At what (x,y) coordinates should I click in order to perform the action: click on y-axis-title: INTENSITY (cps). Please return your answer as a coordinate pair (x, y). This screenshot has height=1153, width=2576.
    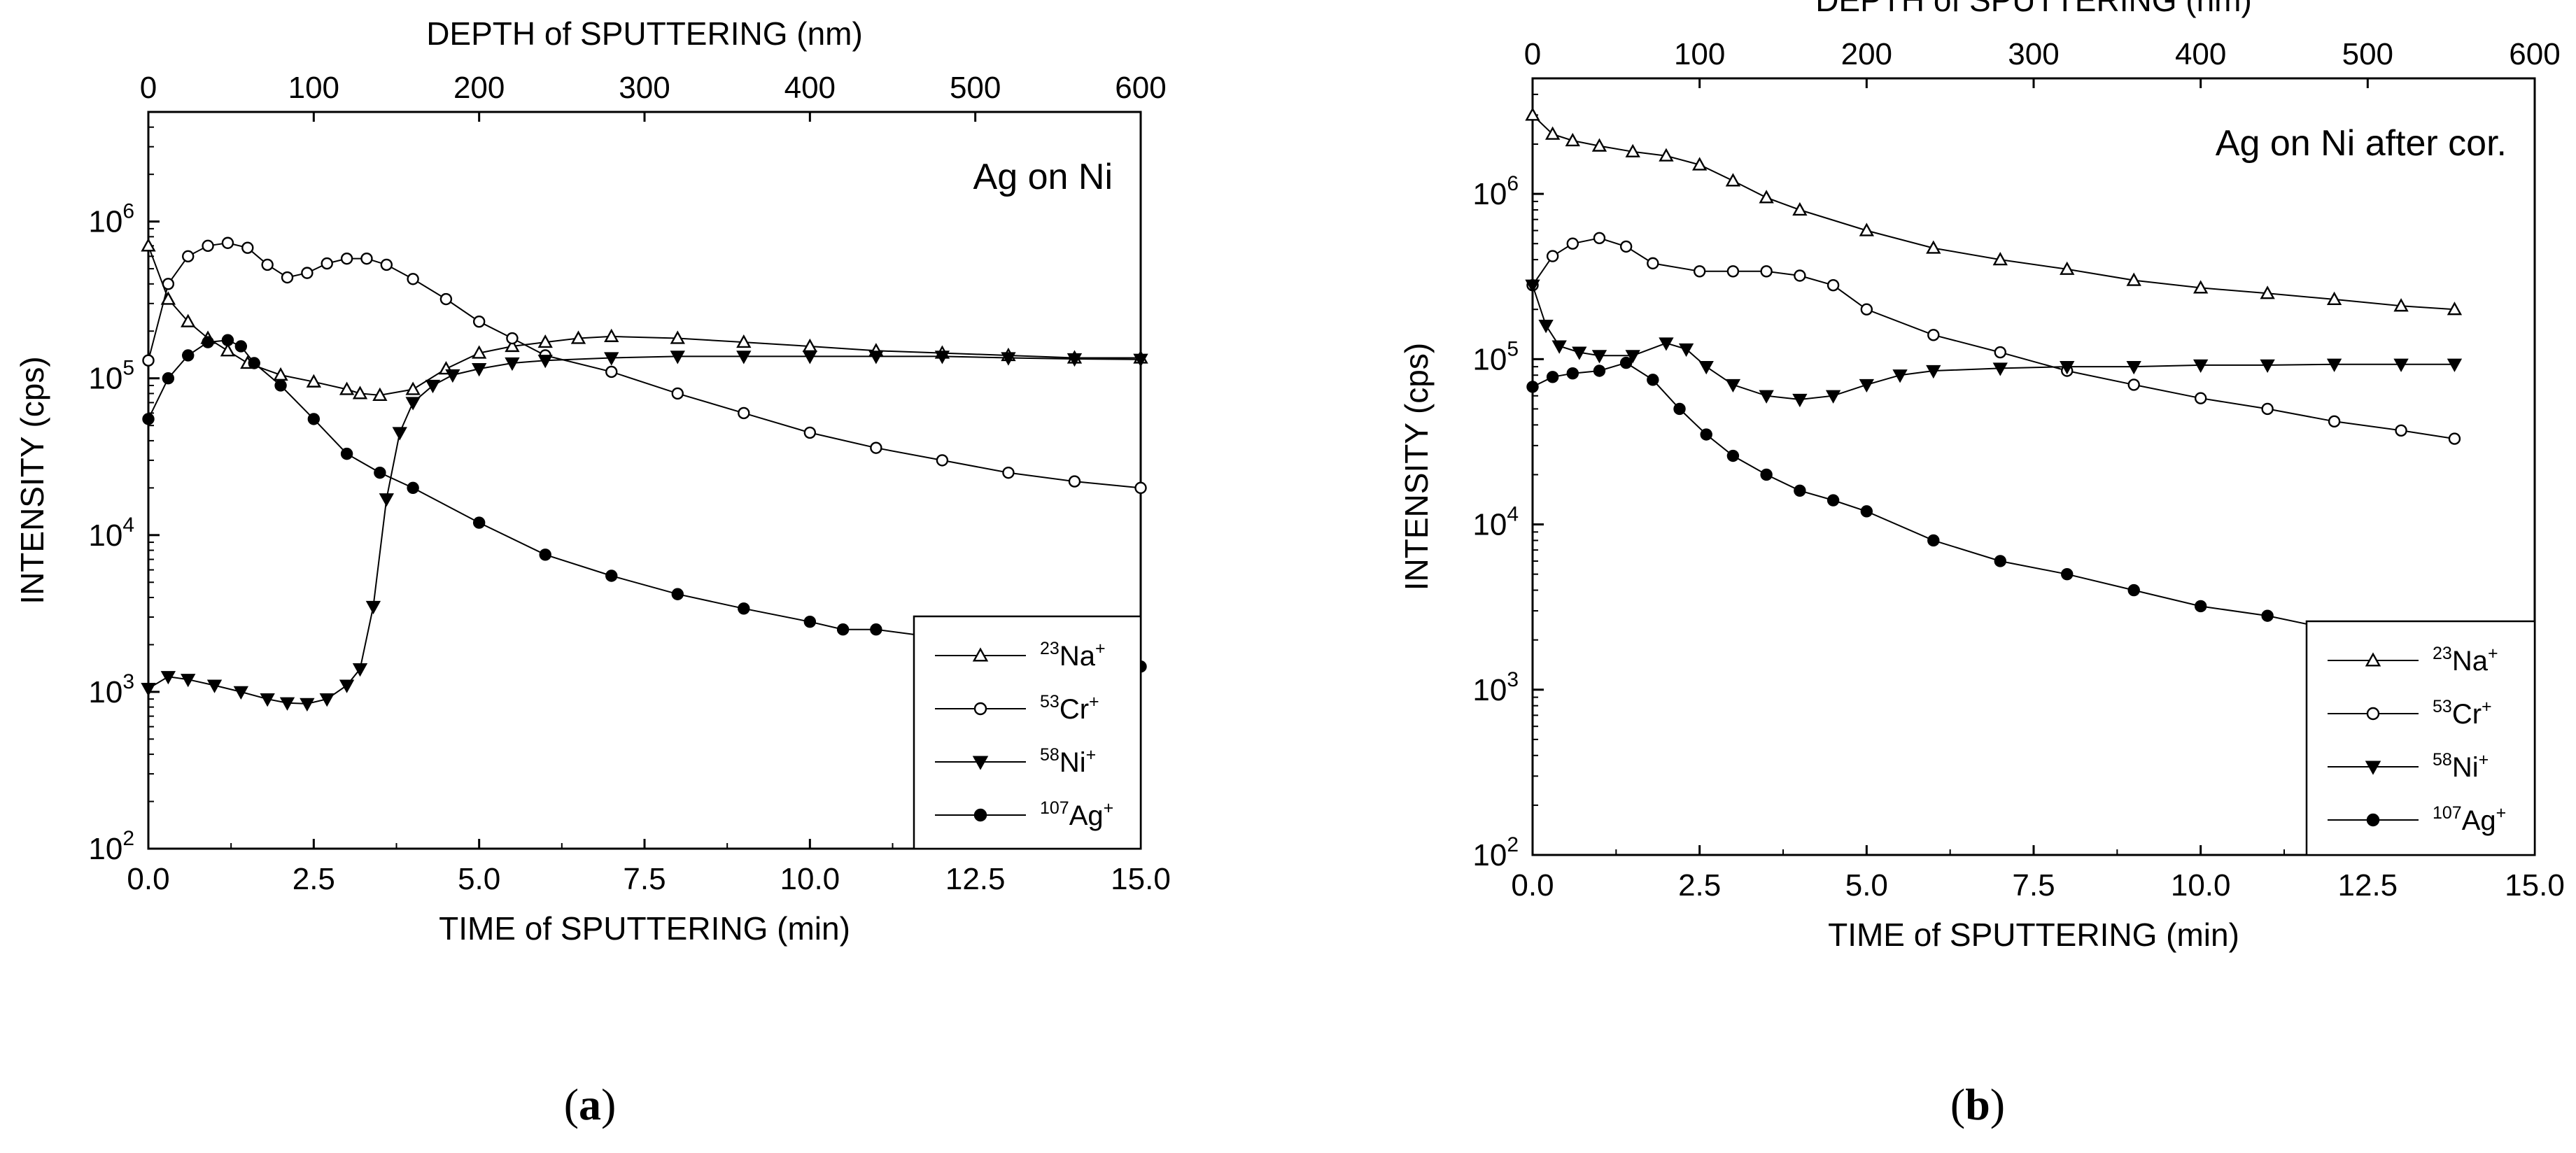
    Looking at the image, I should click on (1416, 467).